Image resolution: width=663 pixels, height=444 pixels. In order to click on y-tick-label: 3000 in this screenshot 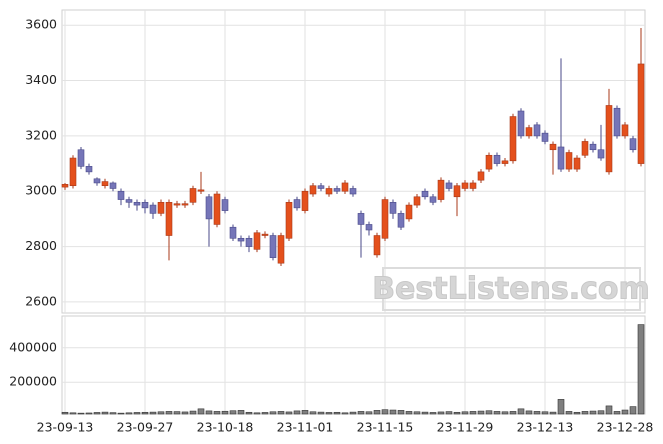, I will do `click(41, 190)`.